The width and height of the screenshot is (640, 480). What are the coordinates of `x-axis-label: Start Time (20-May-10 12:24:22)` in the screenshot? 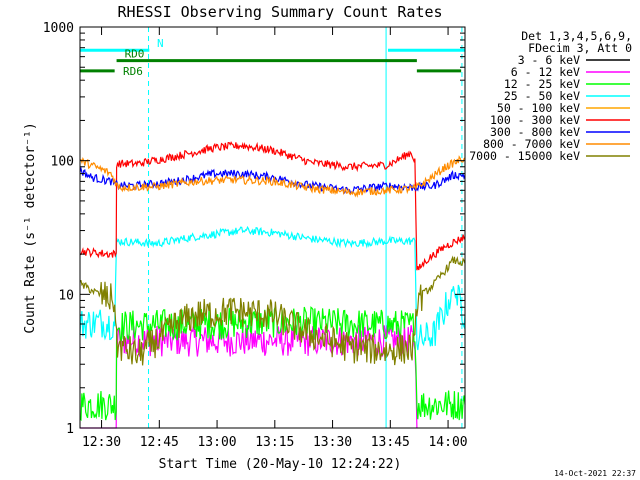 It's located at (280, 464).